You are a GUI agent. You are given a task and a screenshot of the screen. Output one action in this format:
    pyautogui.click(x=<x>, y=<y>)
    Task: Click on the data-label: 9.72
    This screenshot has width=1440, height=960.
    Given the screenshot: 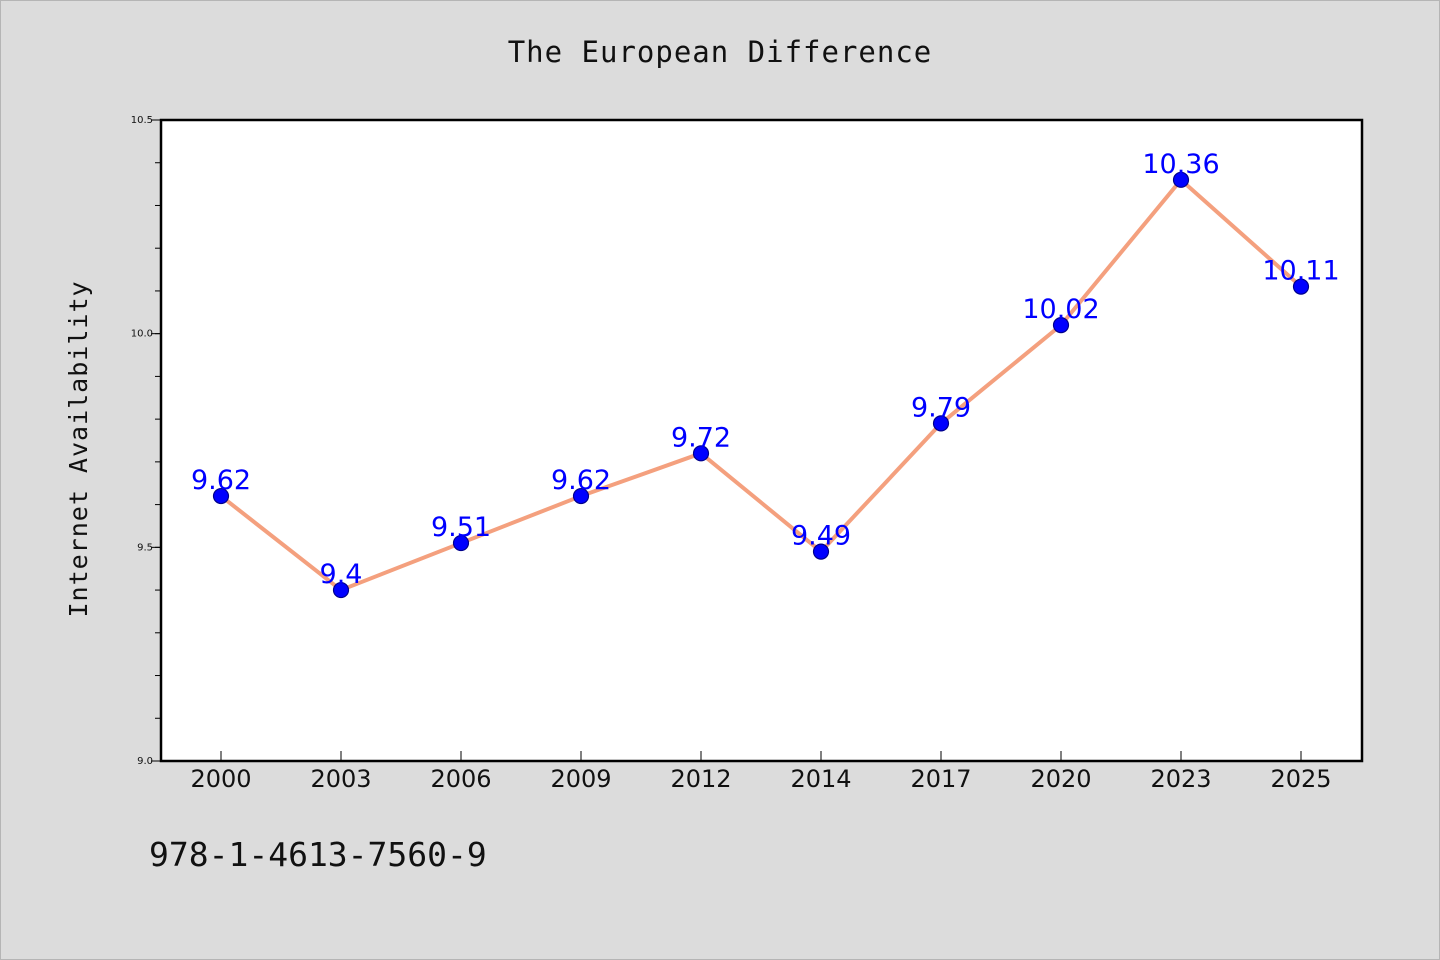 What is the action you would take?
    pyautogui.click(x=701, y=437)
    